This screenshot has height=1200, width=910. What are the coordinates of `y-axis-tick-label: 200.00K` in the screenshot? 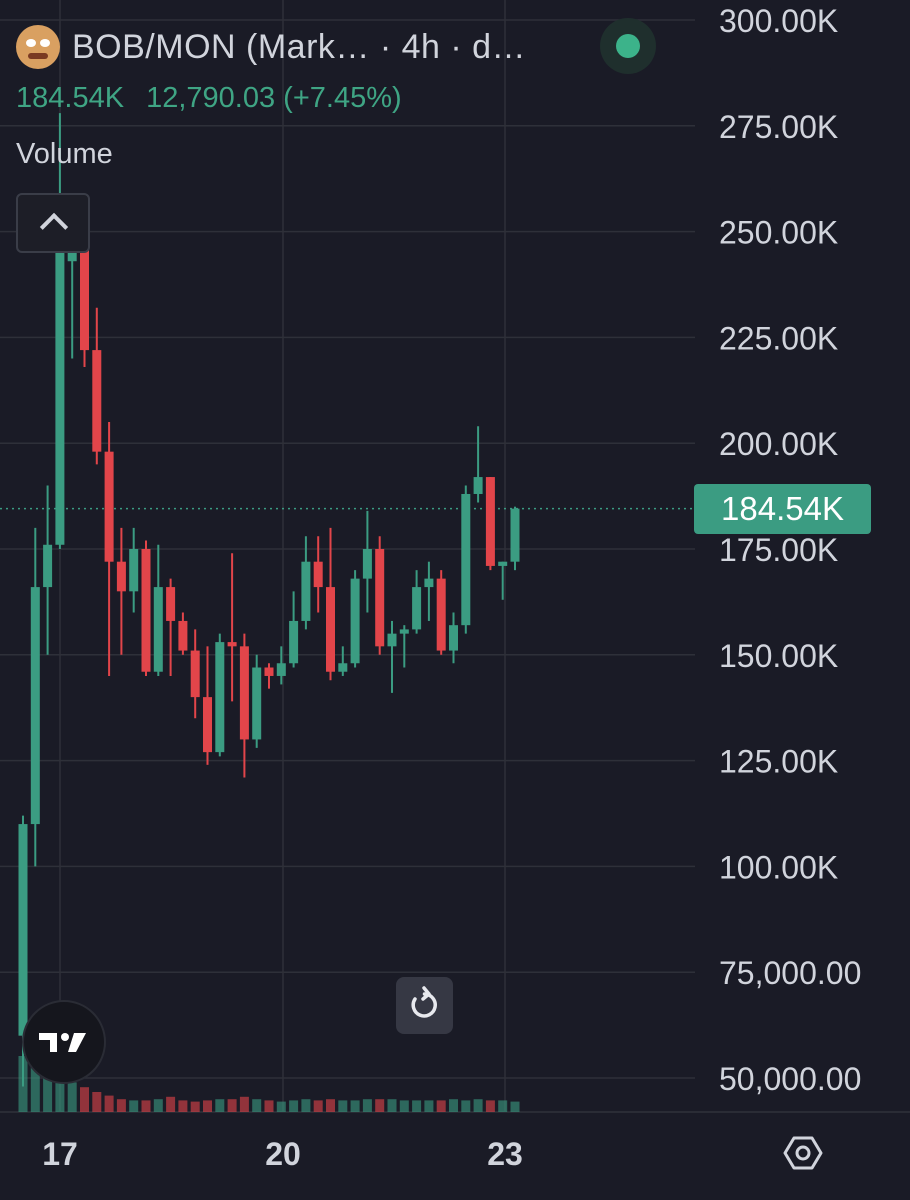 It's located at (778, 444).